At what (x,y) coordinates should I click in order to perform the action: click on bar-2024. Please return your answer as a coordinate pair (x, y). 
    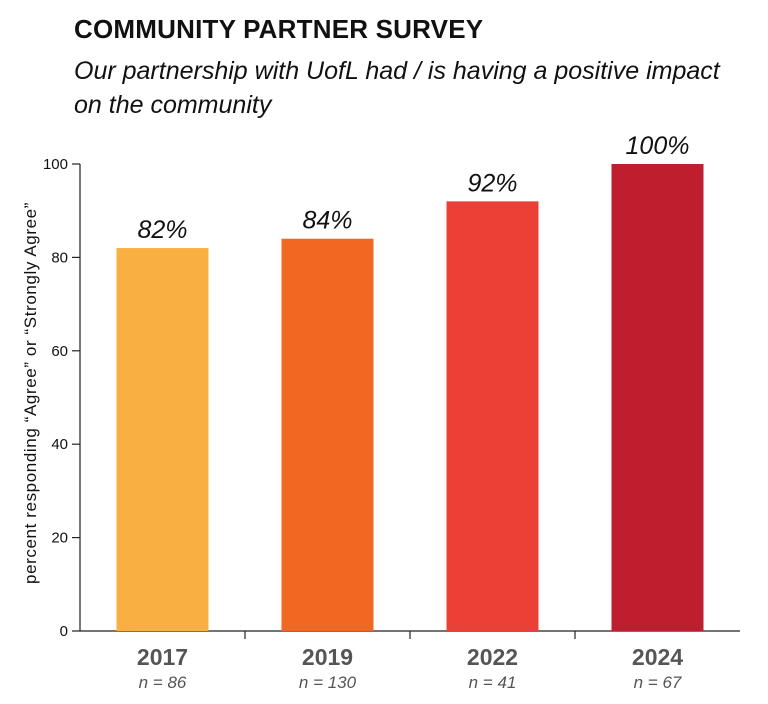
    Looking at the image, I should click on (657, 397).